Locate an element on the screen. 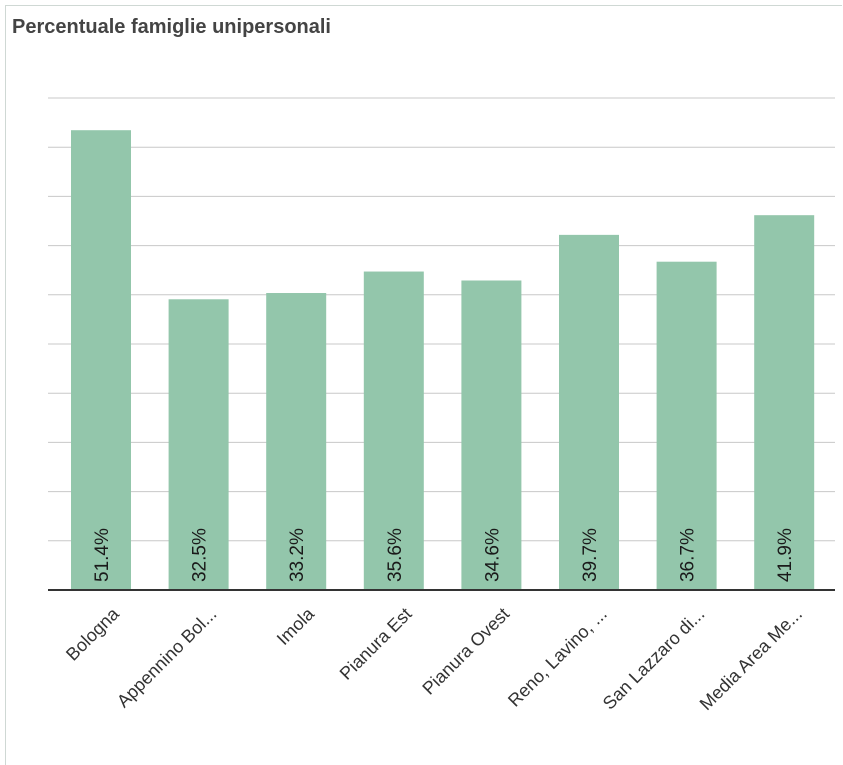  bar-value-label: 33.2% is located at coordinates (297, 555).